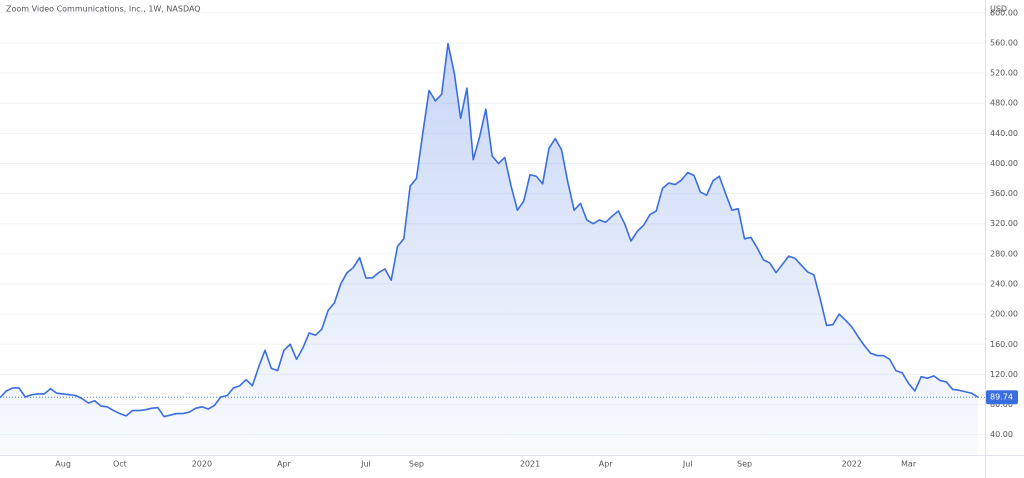 The width and height of the screenshot is (1024, 478). I want to click on x-tick-label: Aug, so click(63, 464).